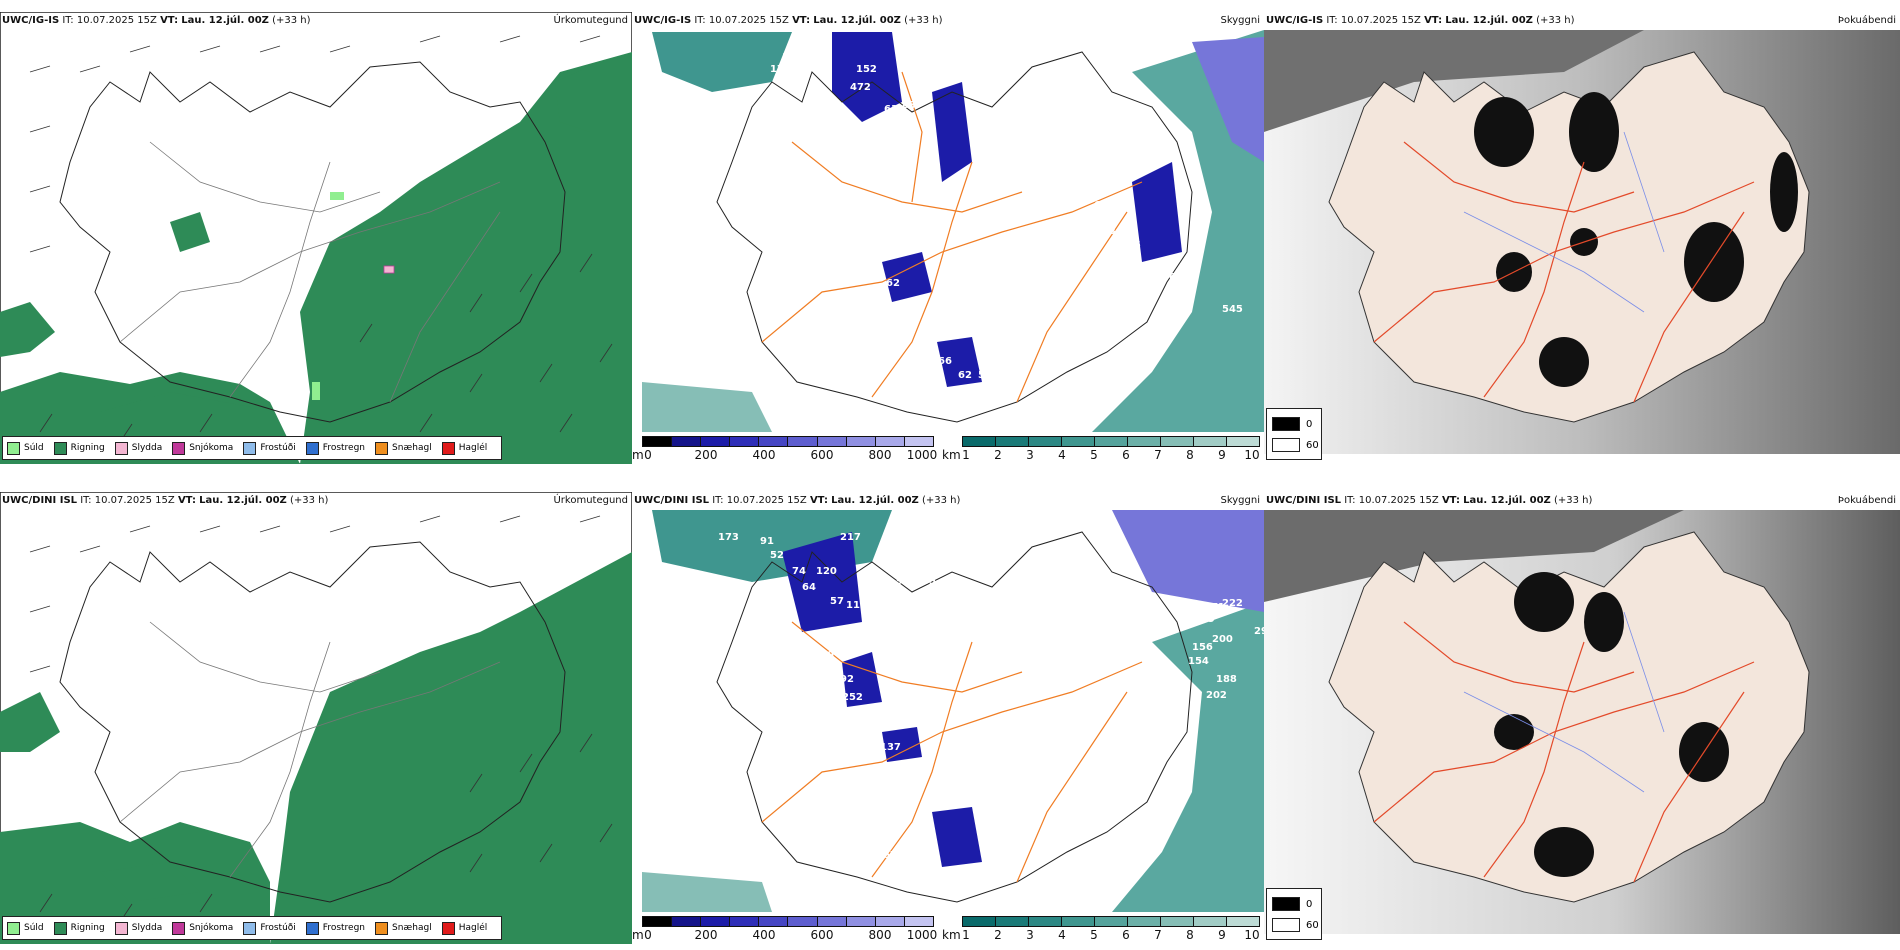 The width and height of the screenshot is (1900, 950). I want to click on tick: 2, so click(998, 935).